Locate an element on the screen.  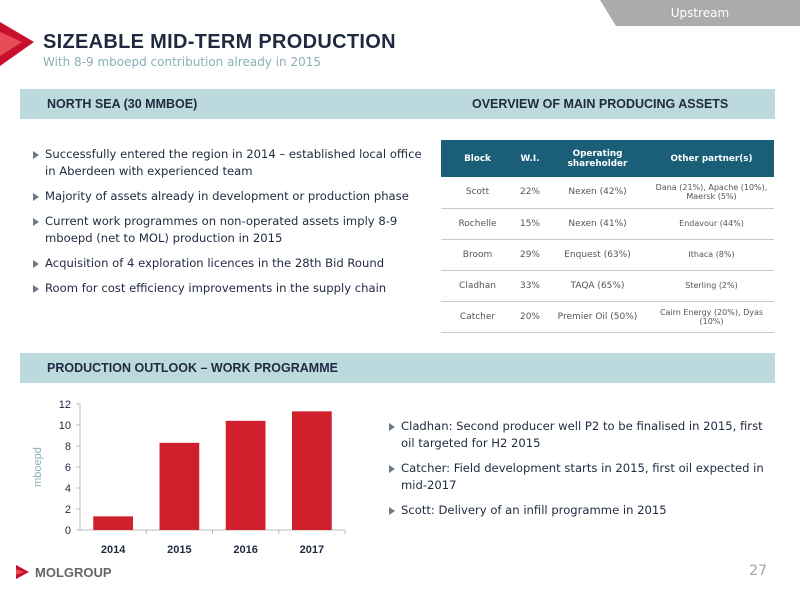
column-header: Other partner(s) is located at coordinates (711, 158).